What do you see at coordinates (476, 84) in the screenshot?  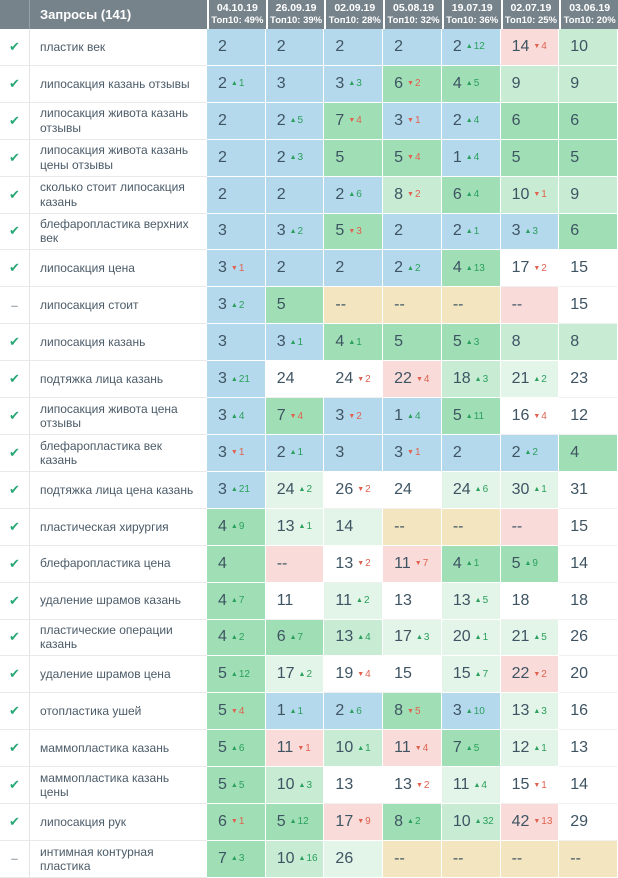 I see `delta-value: 5` at bounding box center [476, 84].